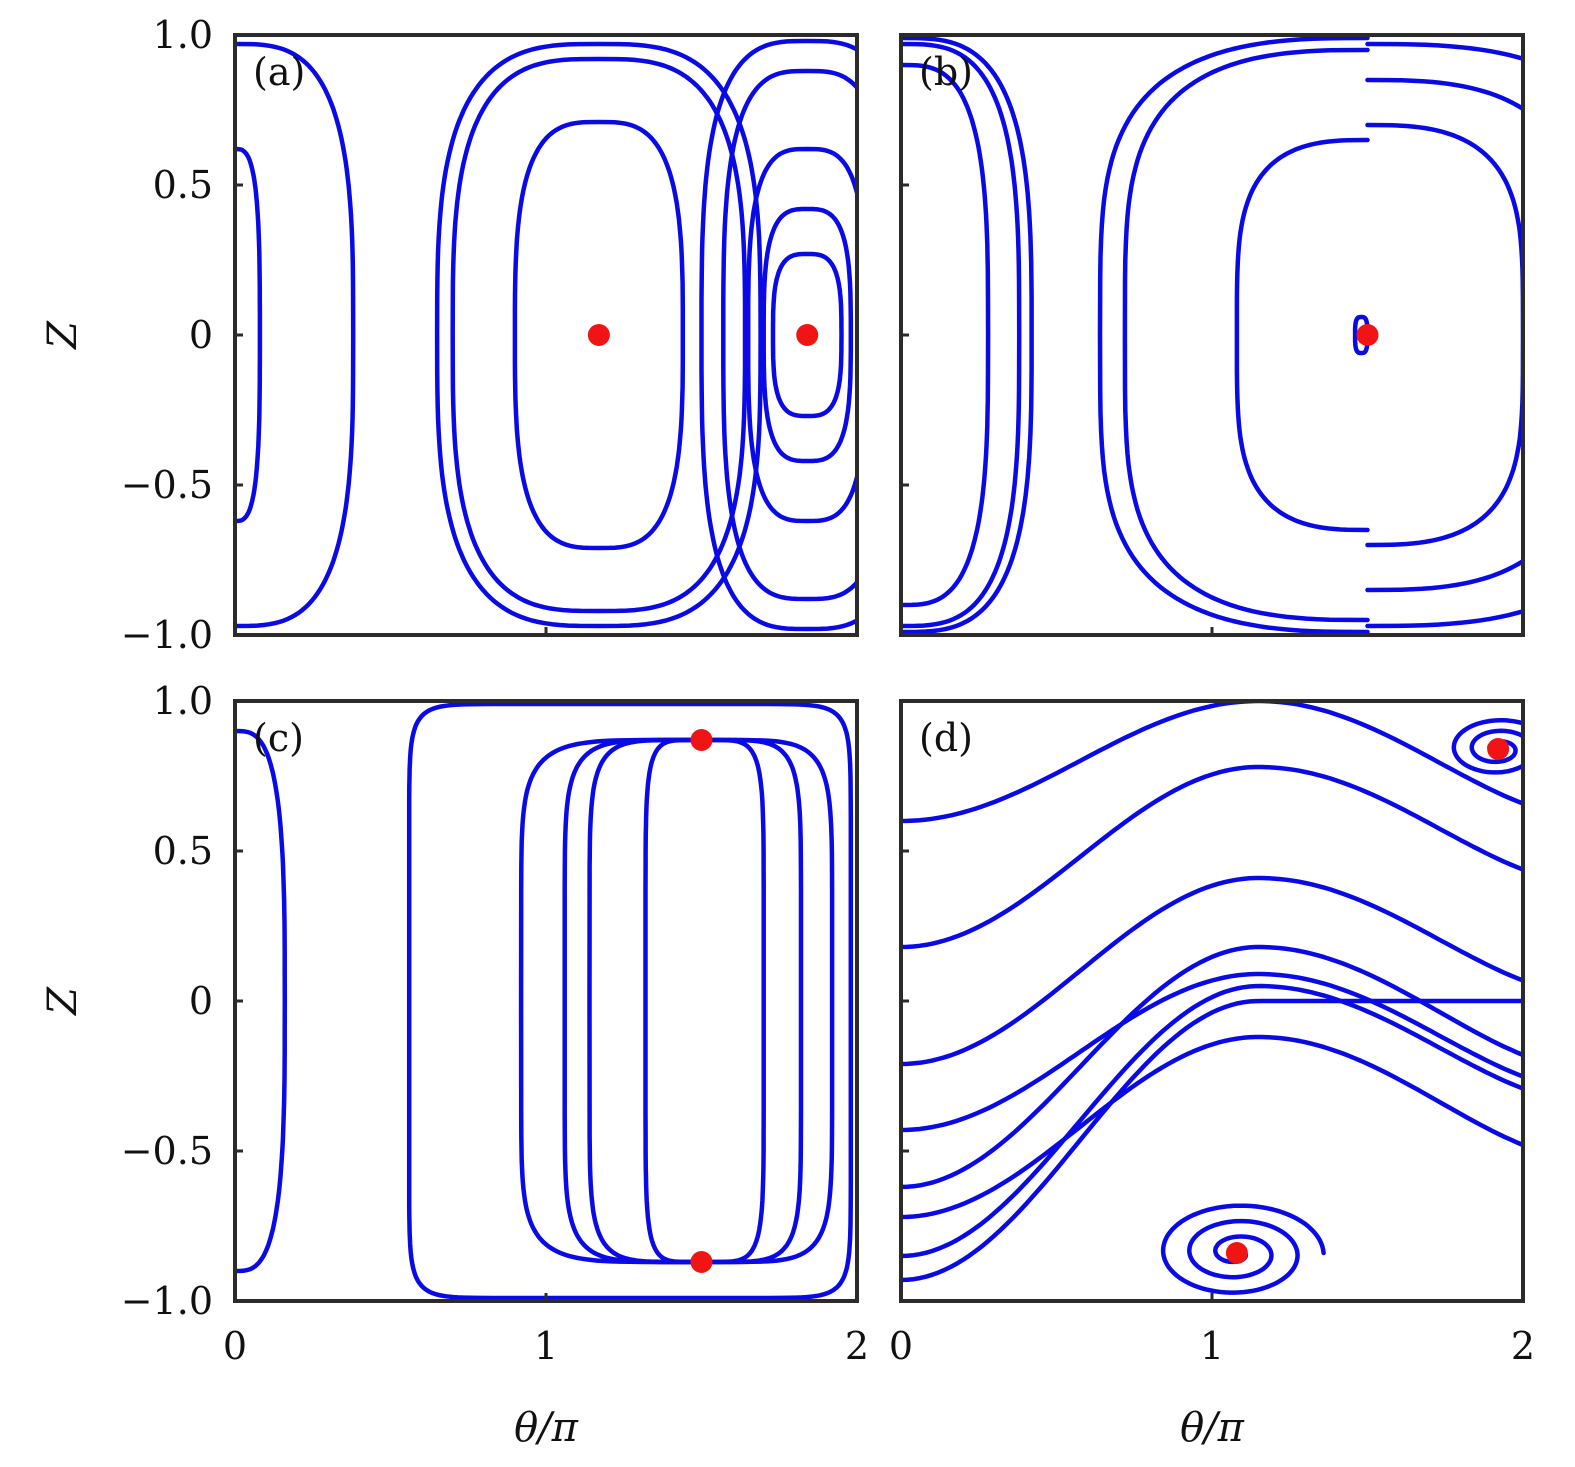 The height and width of the screenshot is (1467, 1575). Describe the element at coordinates (279, 72) in the screenshot. I see `panel-label: (a)` at that location.